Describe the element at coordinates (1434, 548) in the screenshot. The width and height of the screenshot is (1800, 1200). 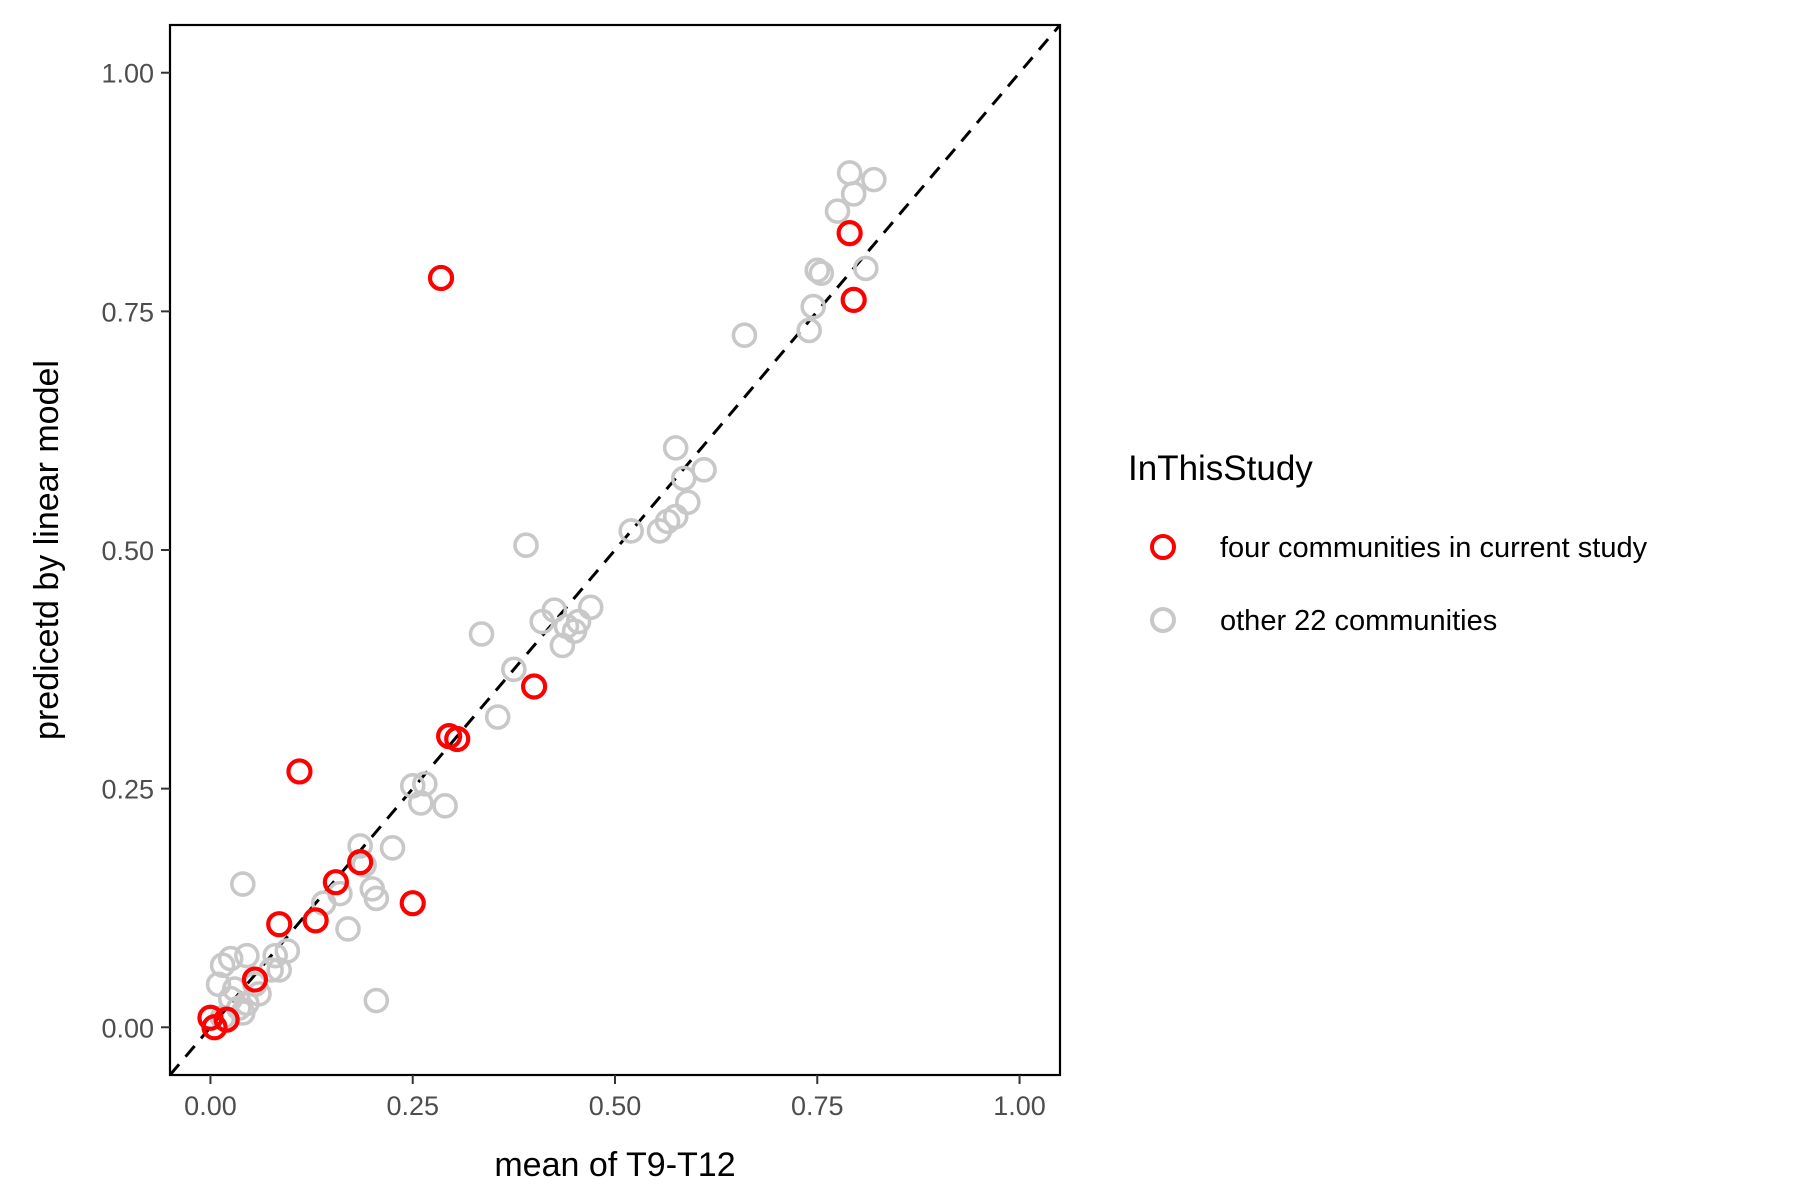
I see `legend-label-current-study: four communities in current study` at that location.